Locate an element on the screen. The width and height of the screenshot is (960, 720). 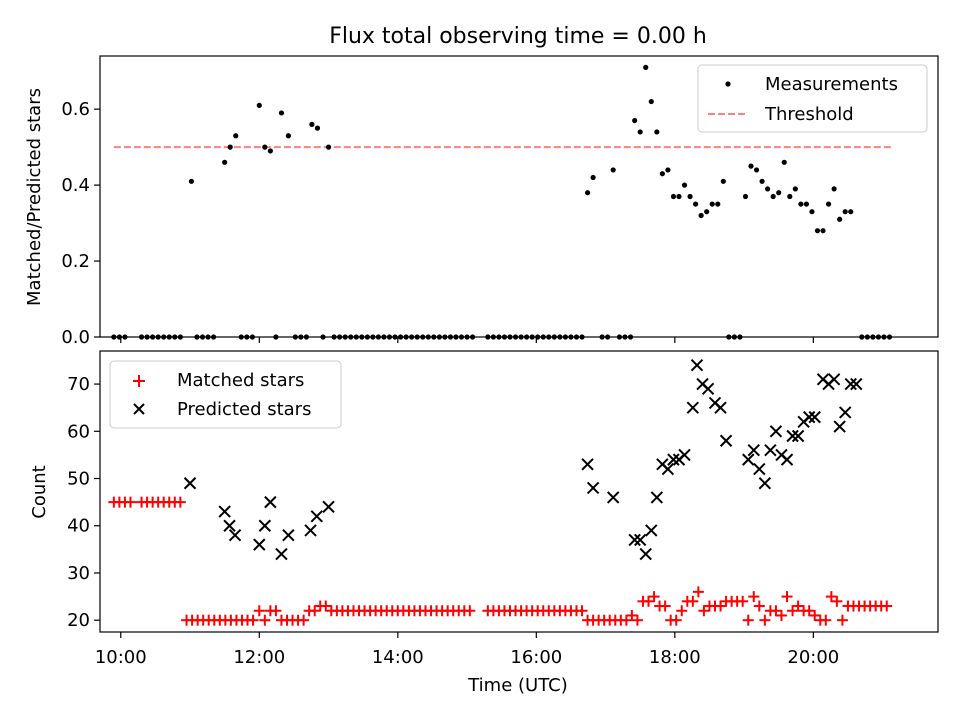
legend-measurements-marker is located at coordinates (728, 84).